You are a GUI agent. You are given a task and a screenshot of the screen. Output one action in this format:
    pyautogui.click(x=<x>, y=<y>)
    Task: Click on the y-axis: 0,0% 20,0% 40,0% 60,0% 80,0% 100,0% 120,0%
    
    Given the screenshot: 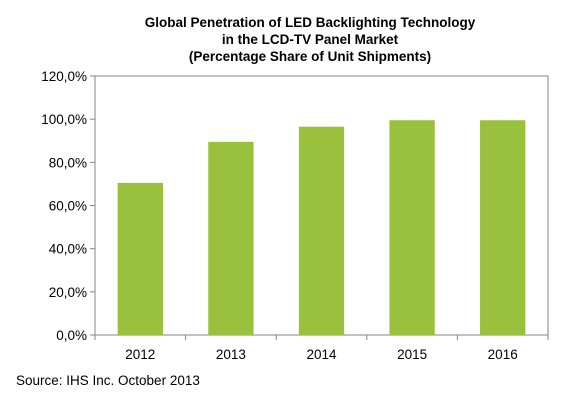 What is the action you would take?
    pyautogui.click(x=68, y=206)
    